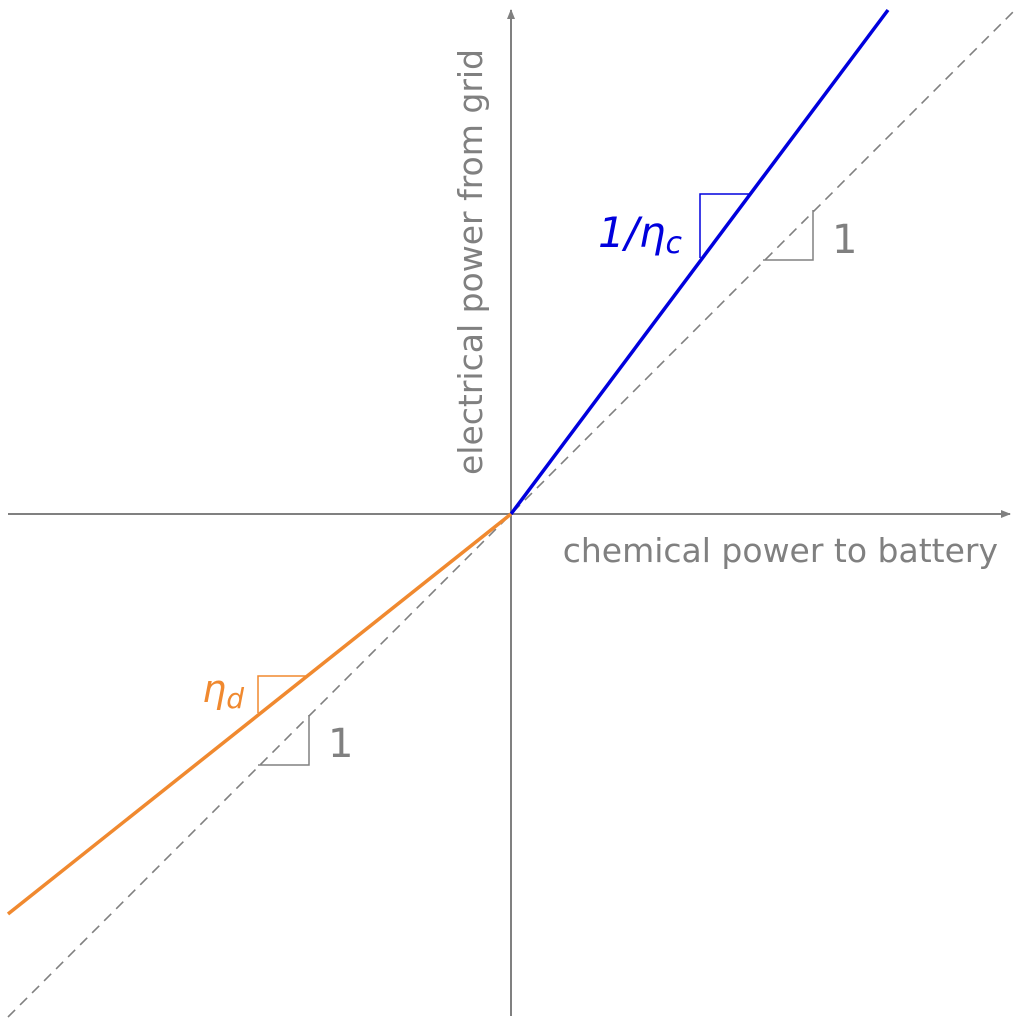  What do you see at coordinates (284, 740) in the screenshot?
I see `discharge-unit-triangle` at bounding box center [284, 740].